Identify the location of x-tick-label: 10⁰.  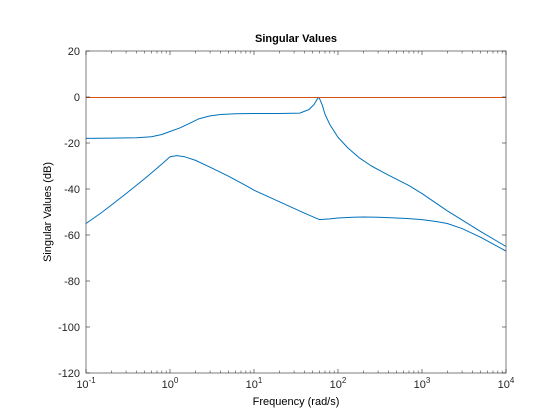
(170, 383).